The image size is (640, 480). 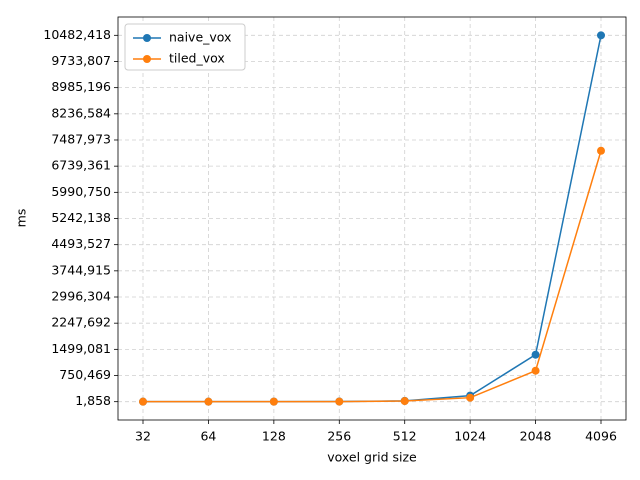 What do you see at coordinates (81, 60) in the screenshot?
I see `y-tick-label: 9733,807` at bounding box center [81, 60].